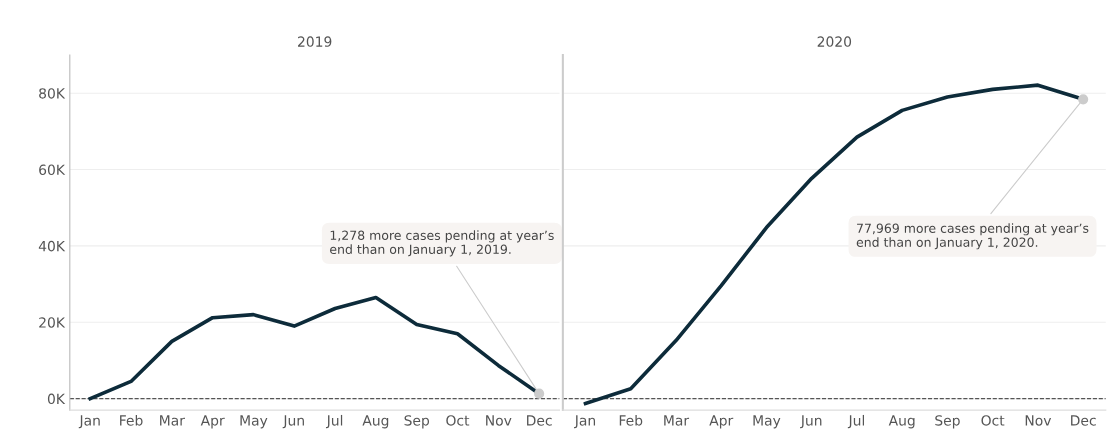 Image resolution: width=1108 pixels, height=440 pixels. What do you see at coordinates (52, 93) in the screenshot?
I see `y-tick-label: 80K` at bounding box center [52, 93].